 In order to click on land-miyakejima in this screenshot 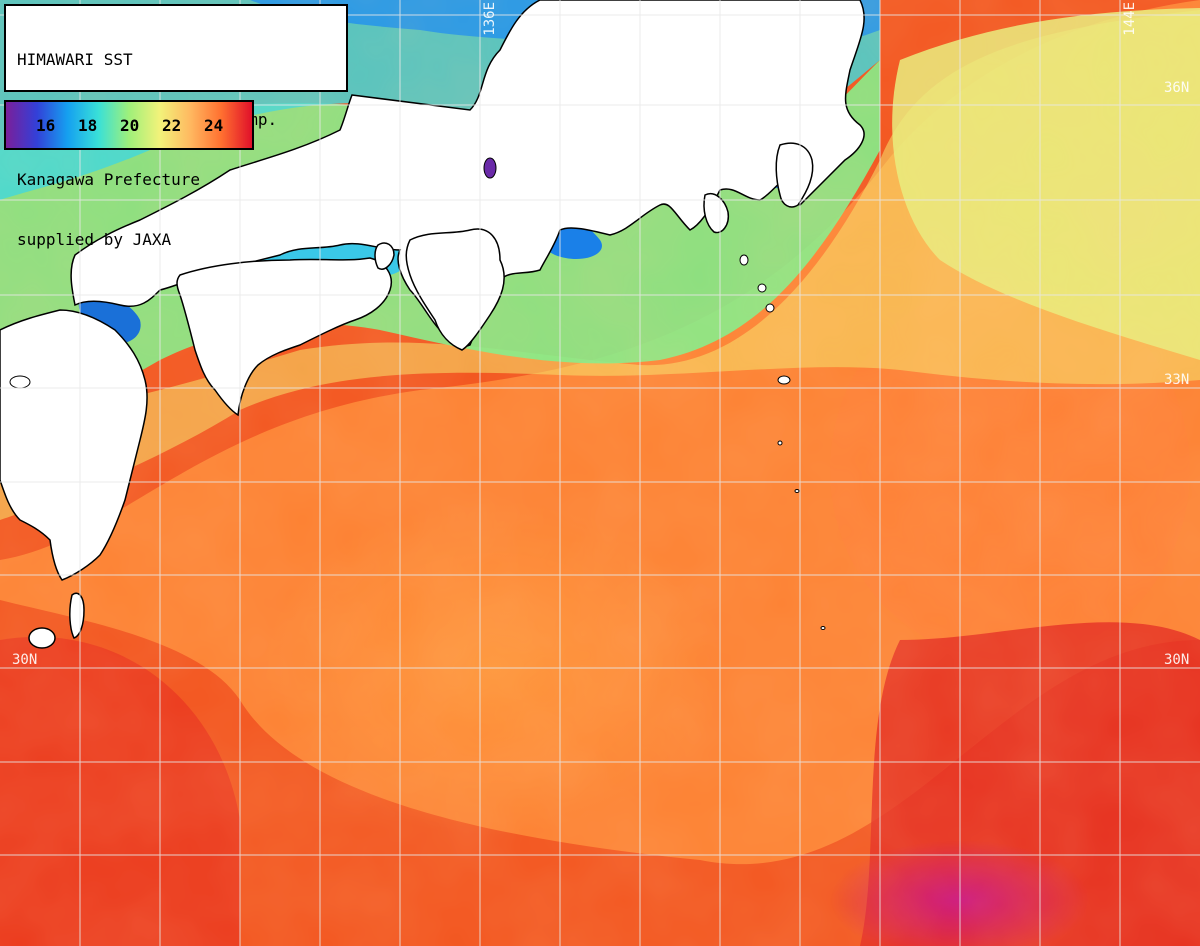, I will do `click(762, 288)`.